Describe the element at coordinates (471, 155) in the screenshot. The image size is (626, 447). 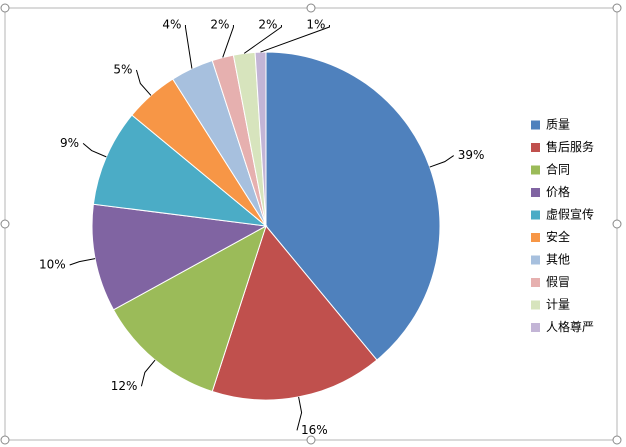
I see `data-label: 39%` at that location.